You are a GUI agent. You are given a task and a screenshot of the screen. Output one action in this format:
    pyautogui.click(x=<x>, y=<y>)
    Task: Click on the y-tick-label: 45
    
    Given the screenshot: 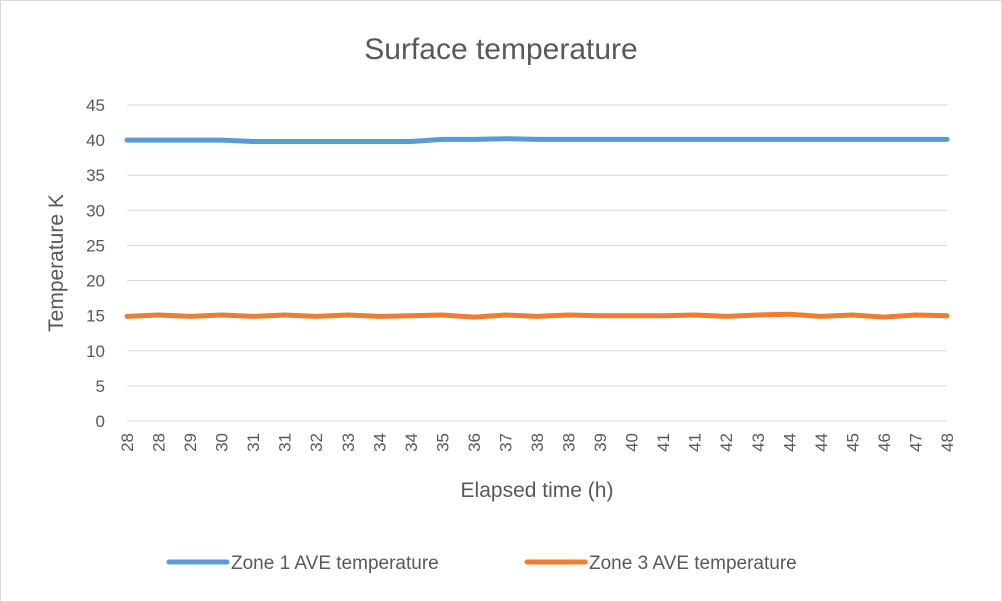 What is the action you would take?
    pyautogui.click(x=95, y=105)
    